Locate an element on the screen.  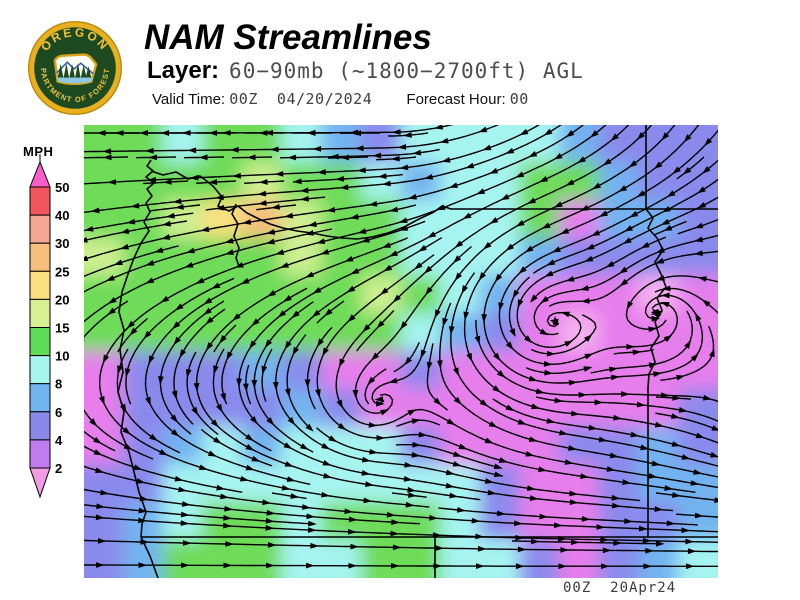
odf-logo: OREGON DEPARTMENT OF FORESTRY is located at coordinates (75, 68).